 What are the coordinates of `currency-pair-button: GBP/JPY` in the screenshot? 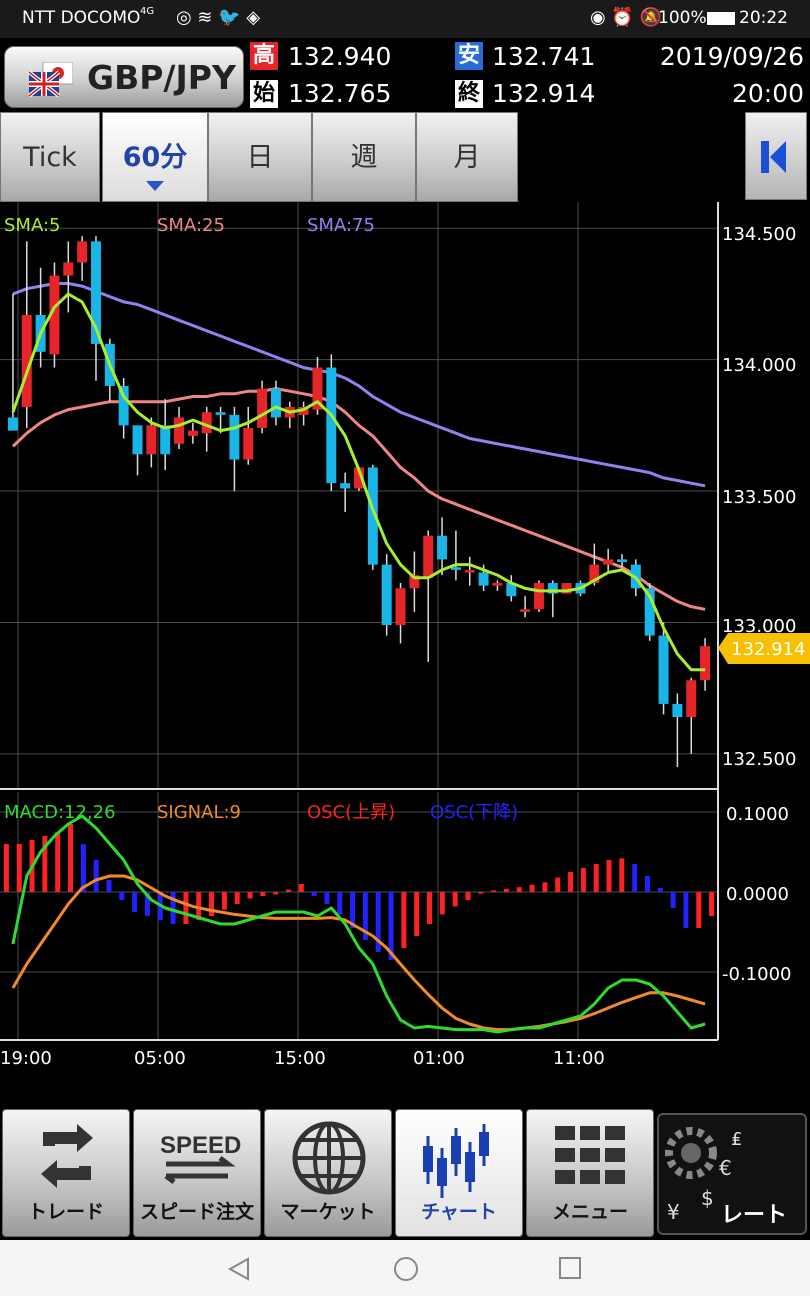 It's located at (124, 77).